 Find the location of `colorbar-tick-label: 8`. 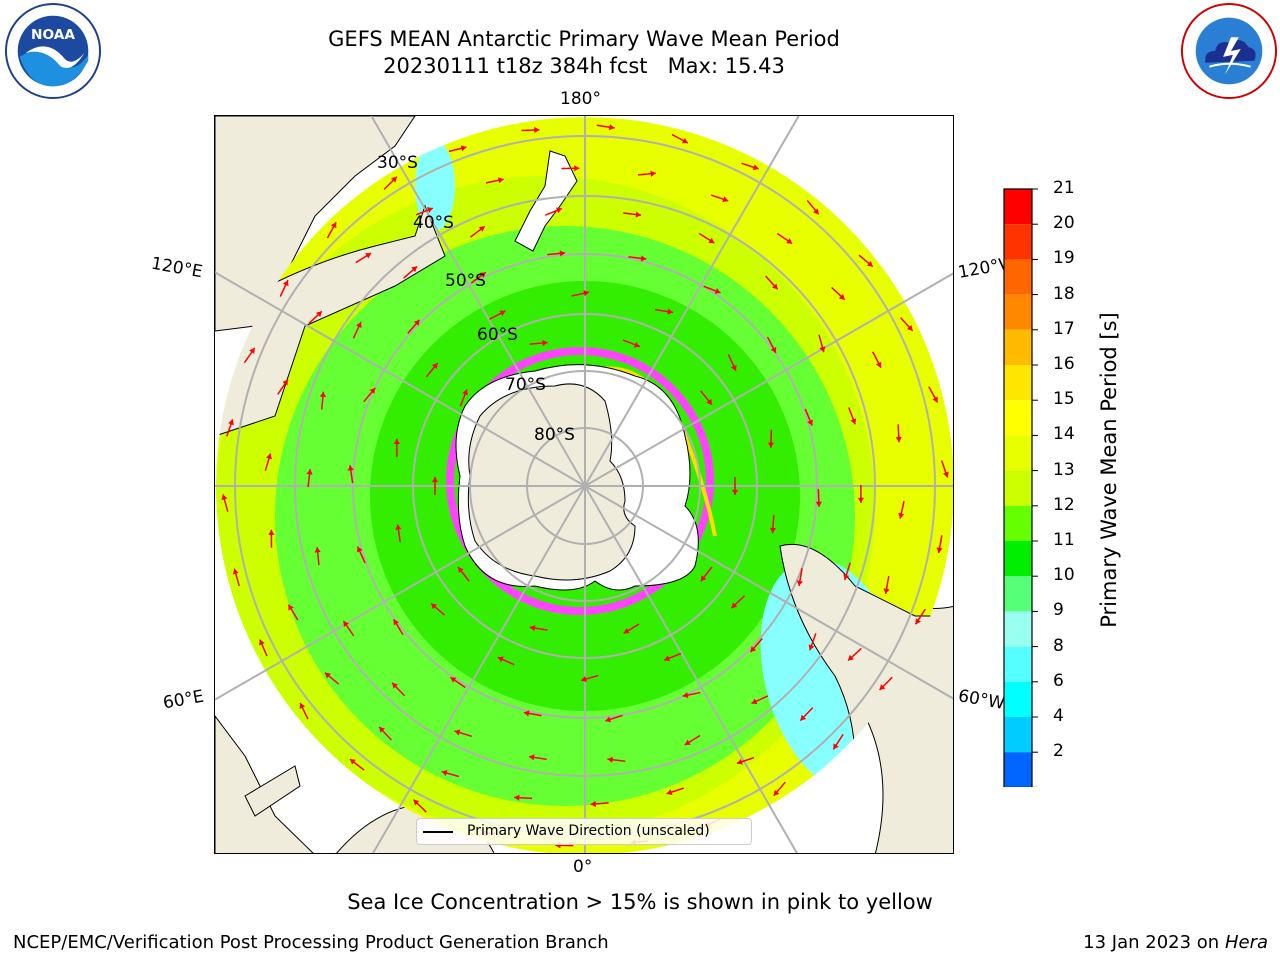

colorbar-tick-label: 8 is located at coordinates (1058, 645).